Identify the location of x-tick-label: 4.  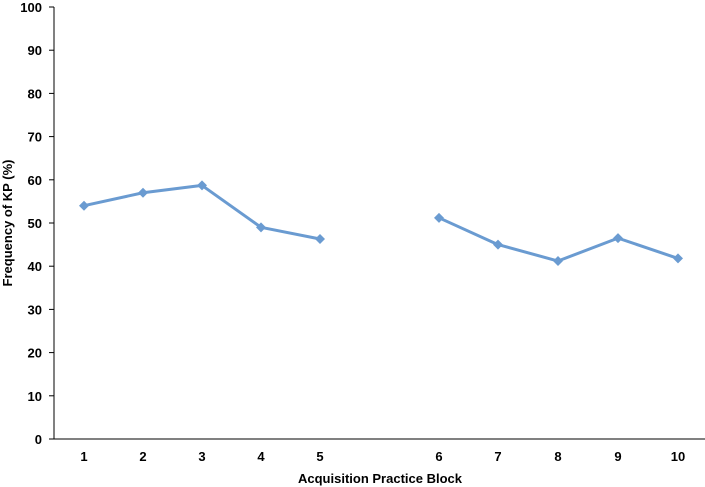
(261, 456).